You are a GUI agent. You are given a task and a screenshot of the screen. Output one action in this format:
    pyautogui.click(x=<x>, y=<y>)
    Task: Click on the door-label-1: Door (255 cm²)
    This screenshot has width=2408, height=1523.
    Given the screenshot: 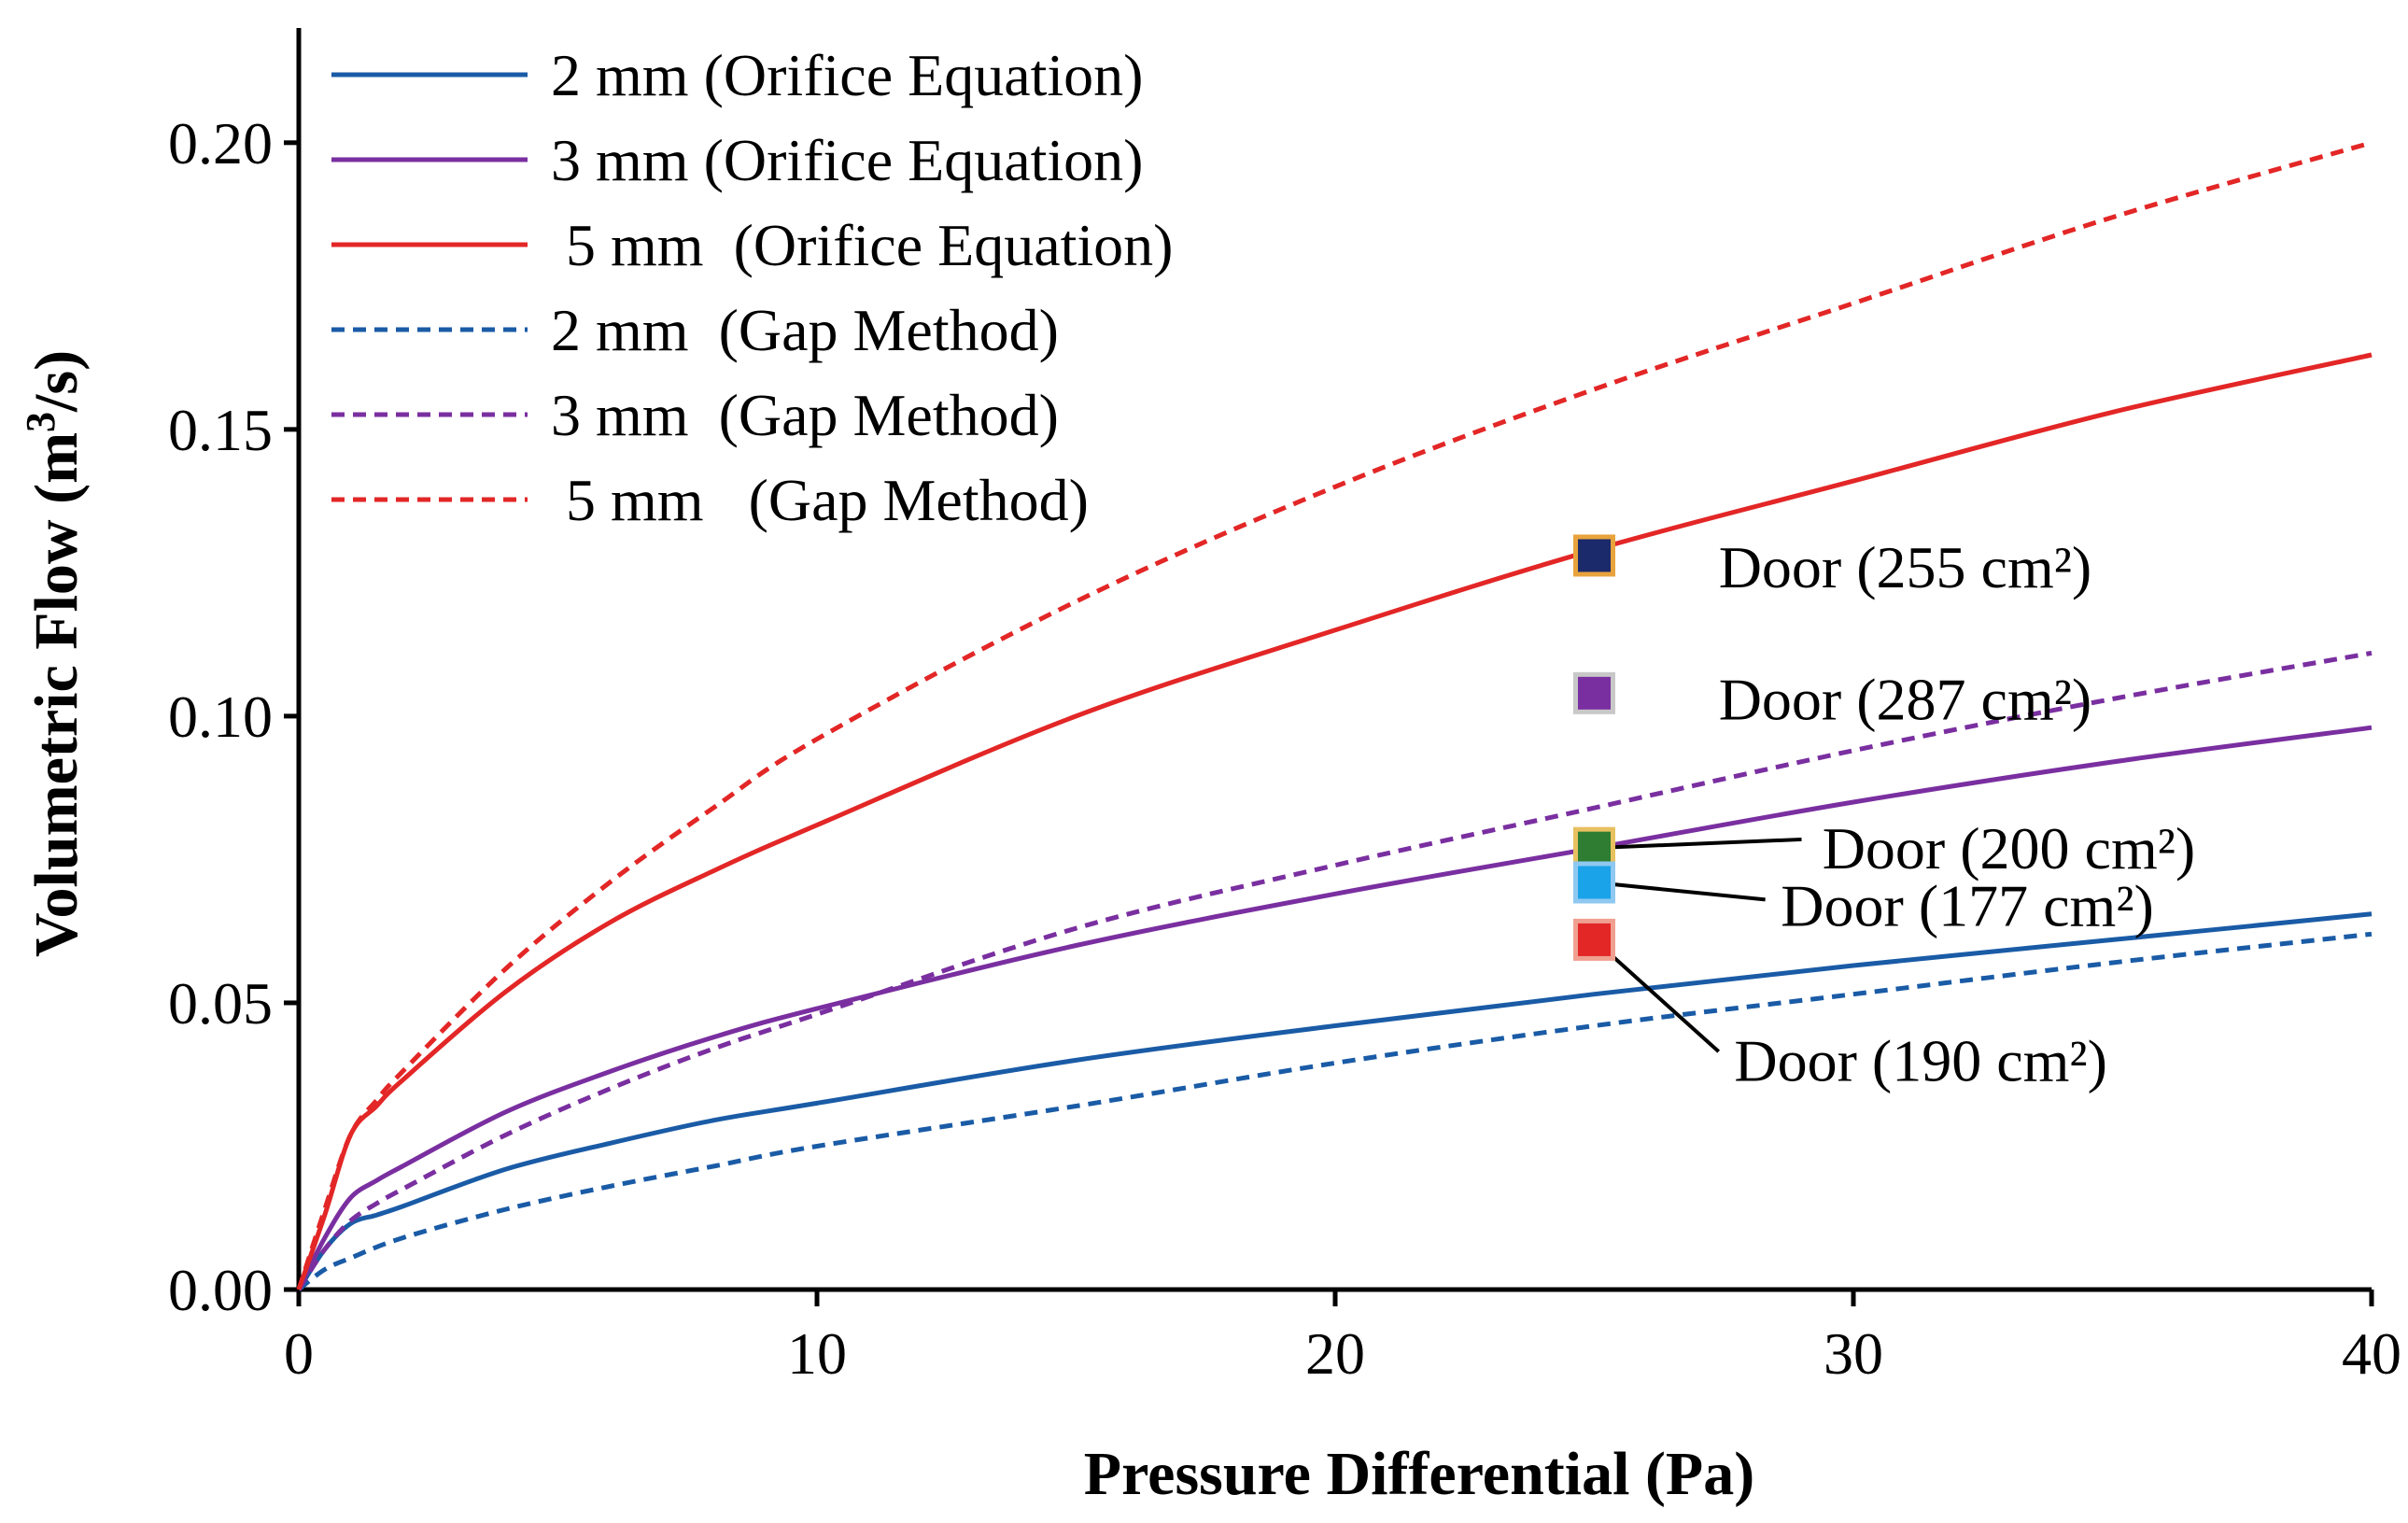 What is the action you would take?
    pyautogui.click(x=1906, y=567)
    